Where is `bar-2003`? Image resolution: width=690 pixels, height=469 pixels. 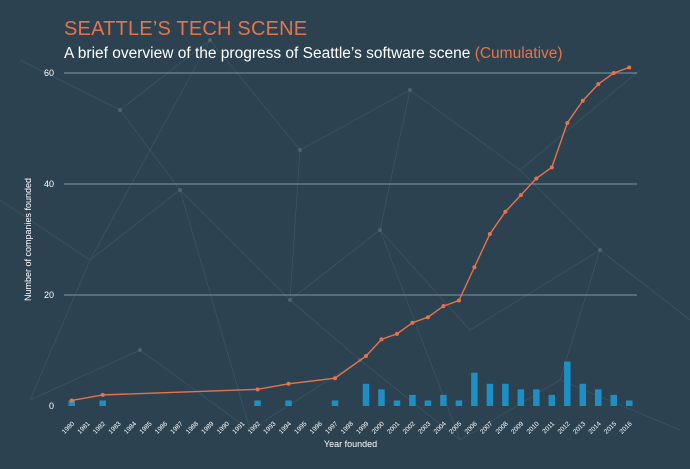
bar-2003 is located at coordinates (428, 403).